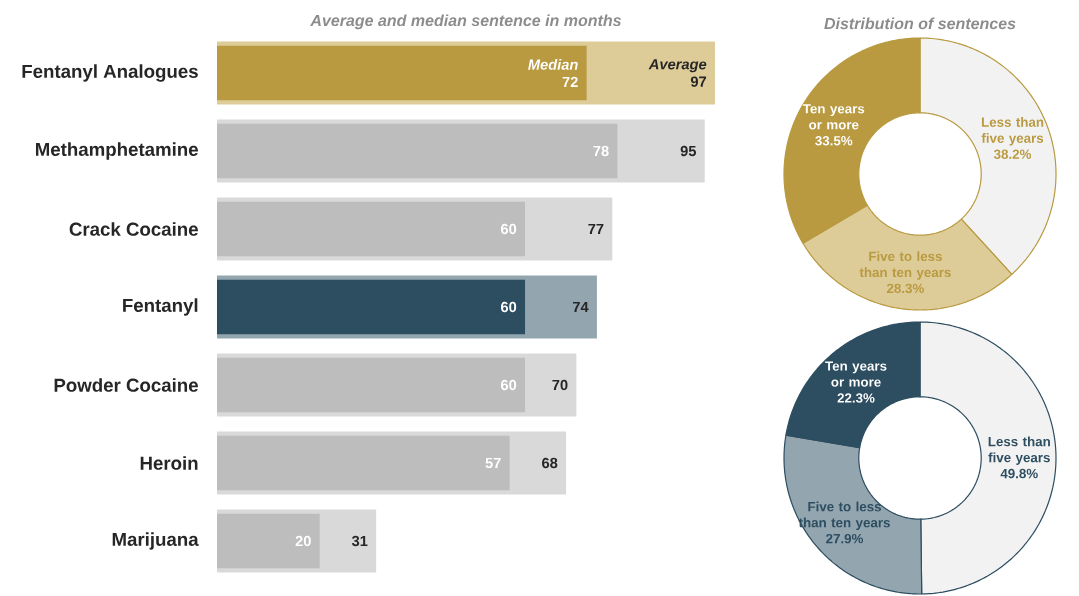  I want to click on data-label: 33.5%, so click(834, 141).